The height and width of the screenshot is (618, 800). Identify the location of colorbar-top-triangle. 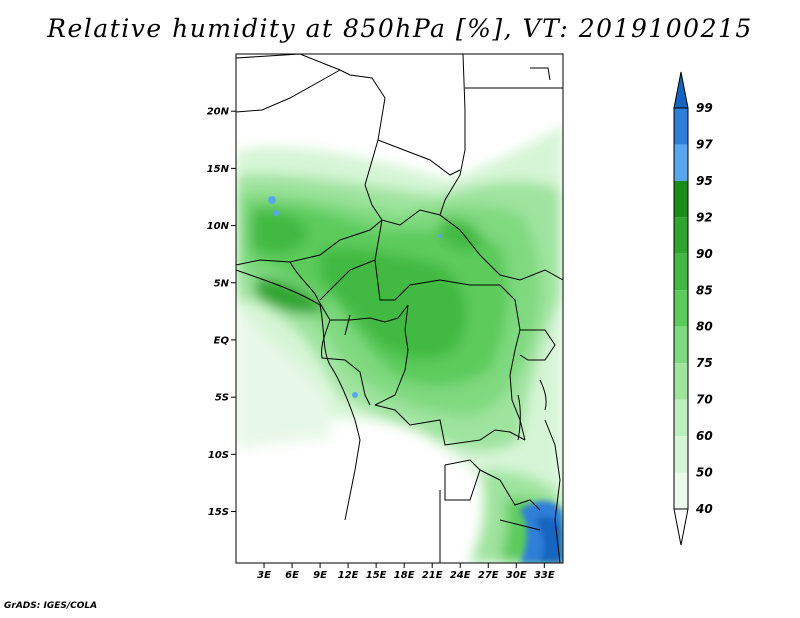
(681, 90).